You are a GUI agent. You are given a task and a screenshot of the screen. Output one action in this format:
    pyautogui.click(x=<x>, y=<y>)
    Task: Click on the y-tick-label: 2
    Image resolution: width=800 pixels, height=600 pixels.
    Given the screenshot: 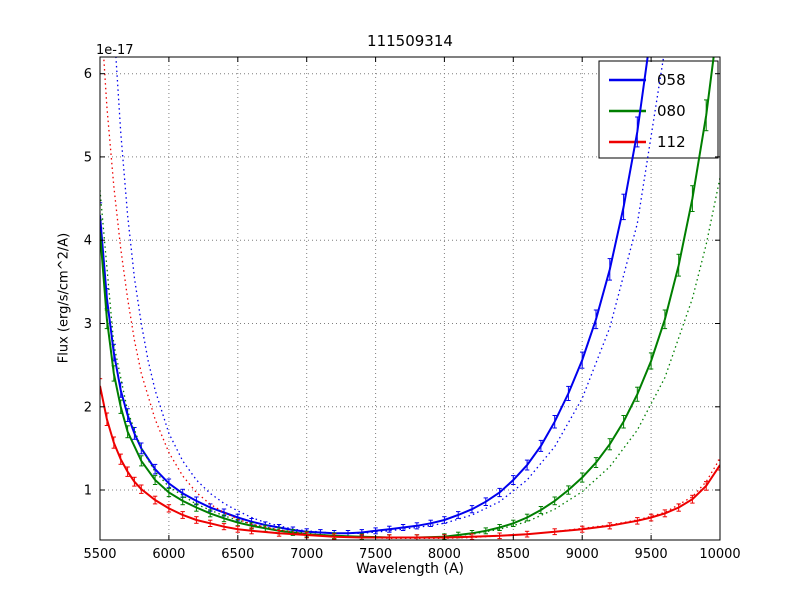 What is the action you would take?
    pyautogui.click(x=88, y=407)
    